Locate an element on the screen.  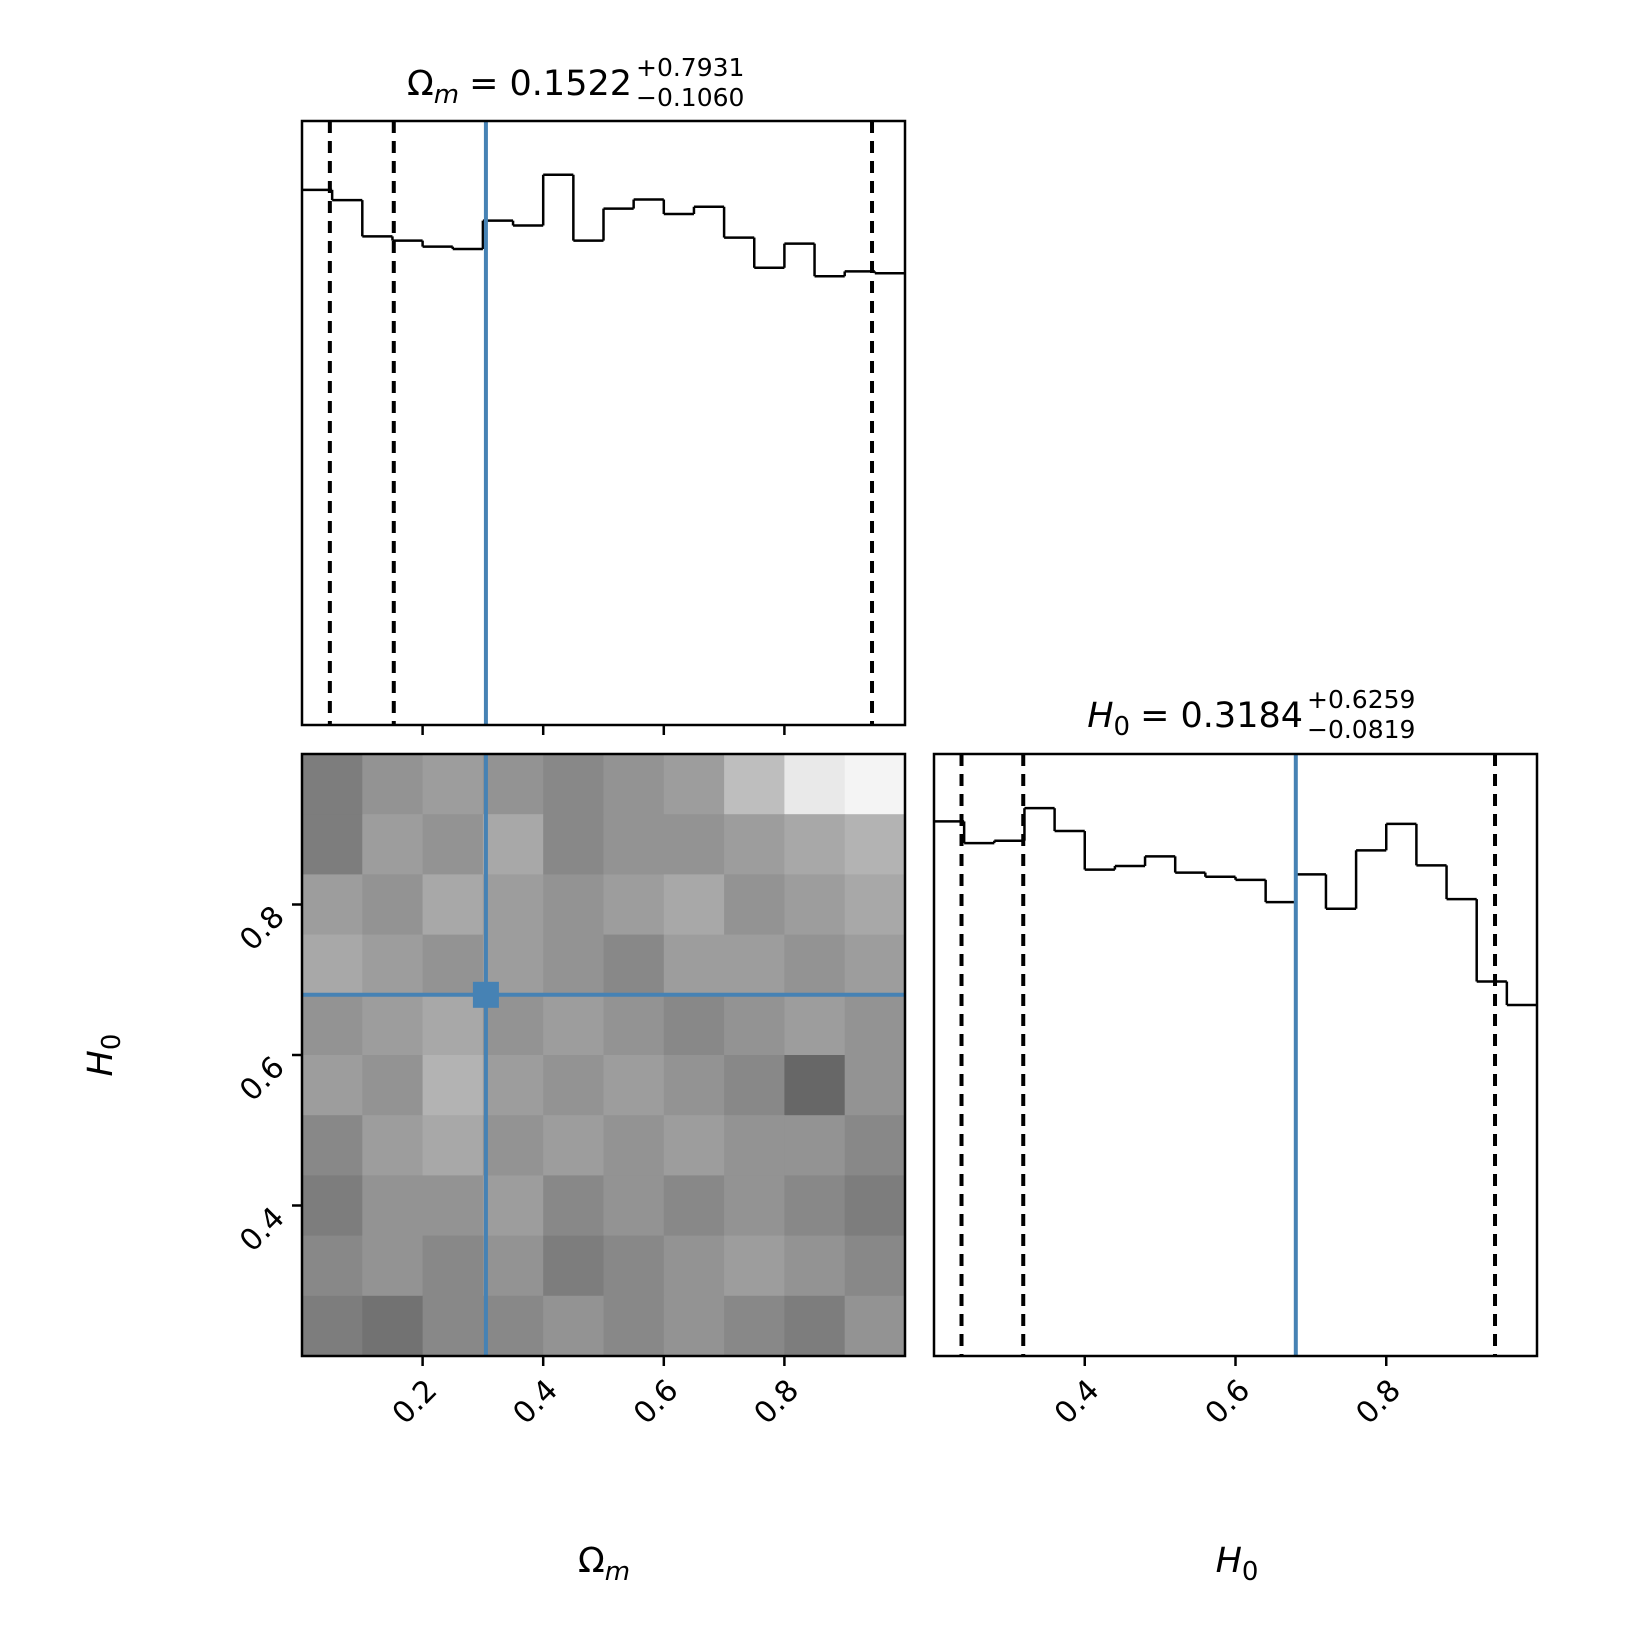
y-tick-label: 0.4 is located at coordinates (262, 1229).